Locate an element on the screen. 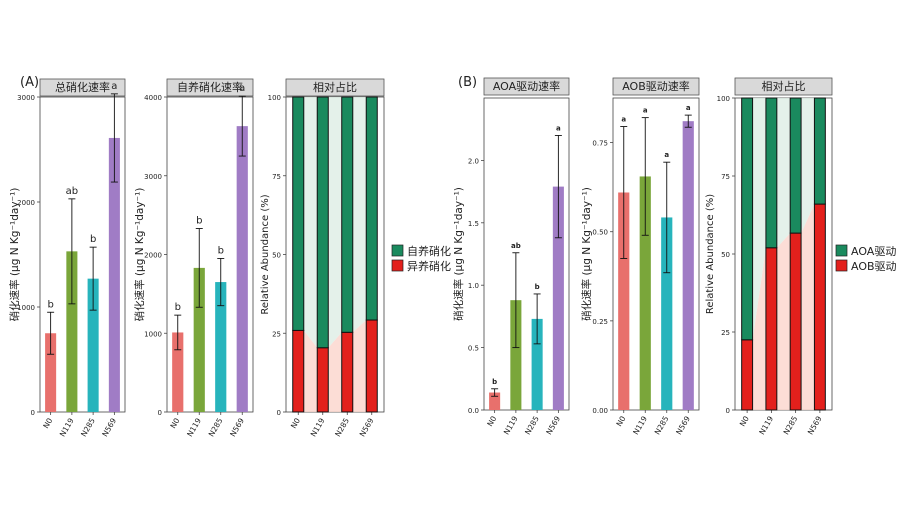  y-tick-label: 0.50 is located at coordinates (600, 233).